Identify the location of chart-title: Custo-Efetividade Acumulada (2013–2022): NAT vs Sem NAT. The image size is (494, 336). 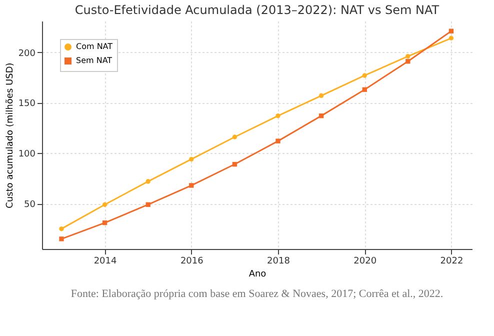
(257, 10).